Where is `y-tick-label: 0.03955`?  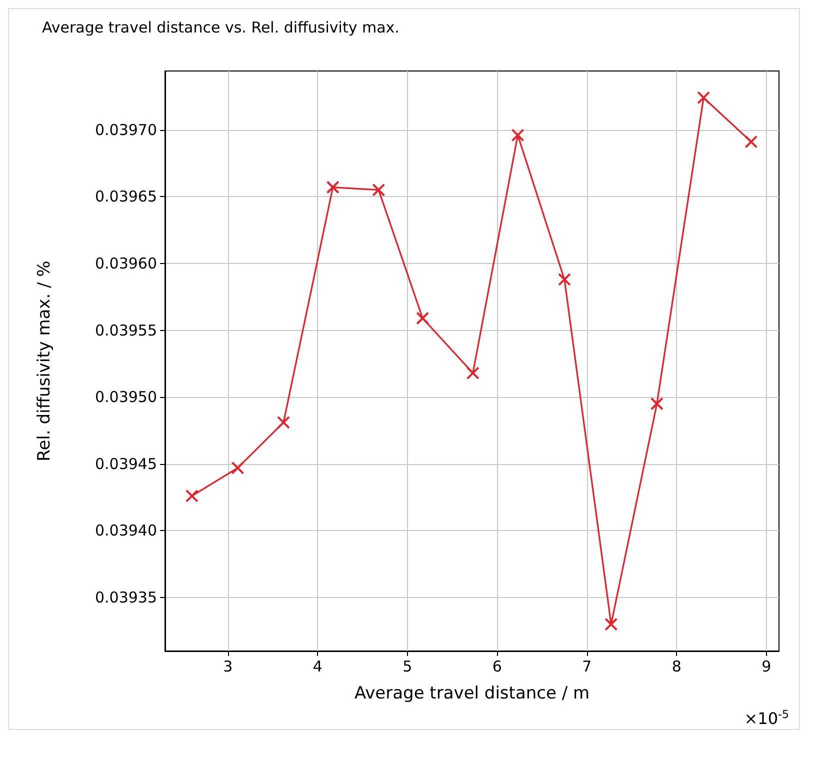 y-tick-label: 0.03955 is located at coordinates (125, 330).